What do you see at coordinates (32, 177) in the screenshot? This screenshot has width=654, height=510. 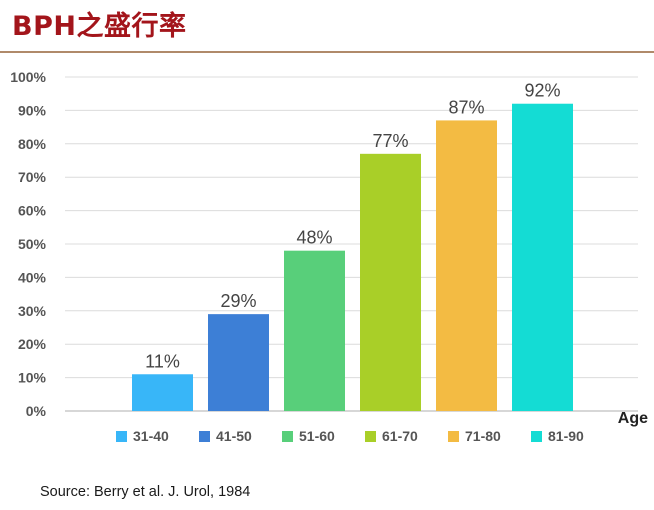 I see `y-tick-label: 70%` at bounding box center [32, 177].